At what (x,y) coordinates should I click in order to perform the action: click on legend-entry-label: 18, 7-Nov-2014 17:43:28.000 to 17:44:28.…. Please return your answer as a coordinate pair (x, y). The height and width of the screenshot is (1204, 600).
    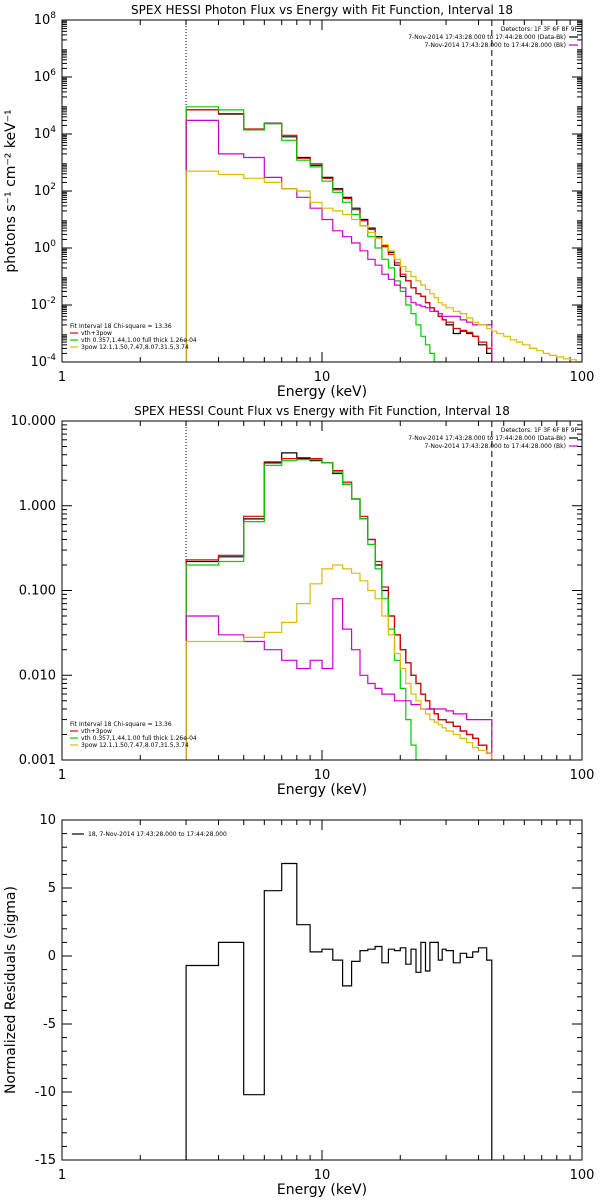
    Looking at the image, I should click on (157, 834).